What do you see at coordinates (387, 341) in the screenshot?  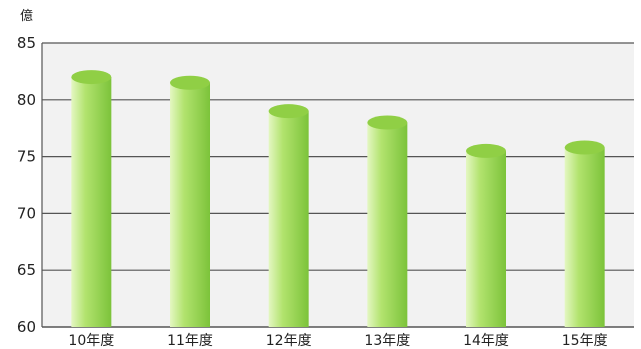 I see `x-tick-label: 13年度` at bounding box center [387, 341].